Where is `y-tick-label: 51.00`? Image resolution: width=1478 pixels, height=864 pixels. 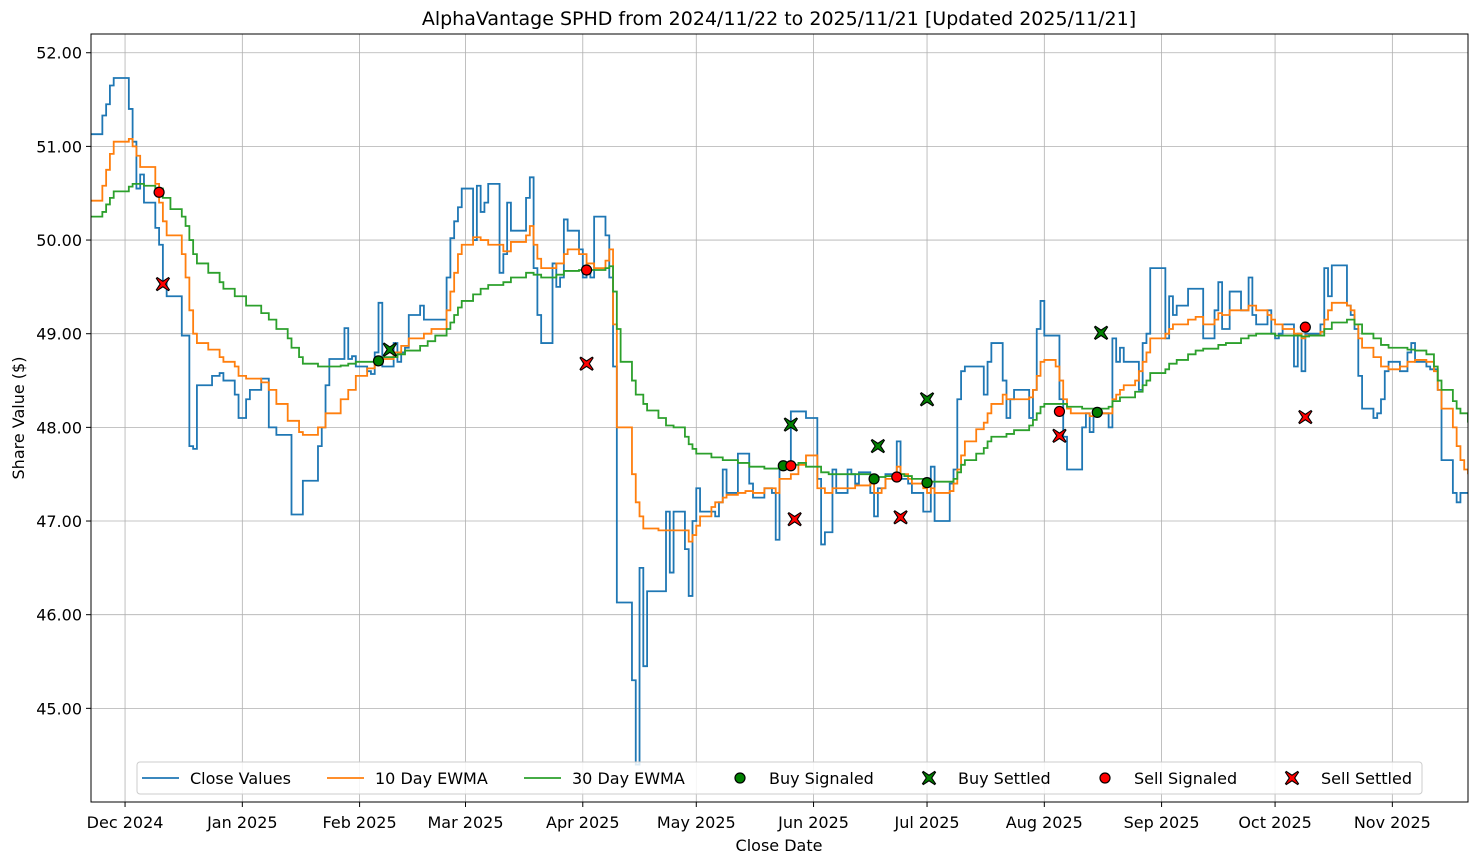 y-tick-label: 51.00 is located at coordinates (59, 146).